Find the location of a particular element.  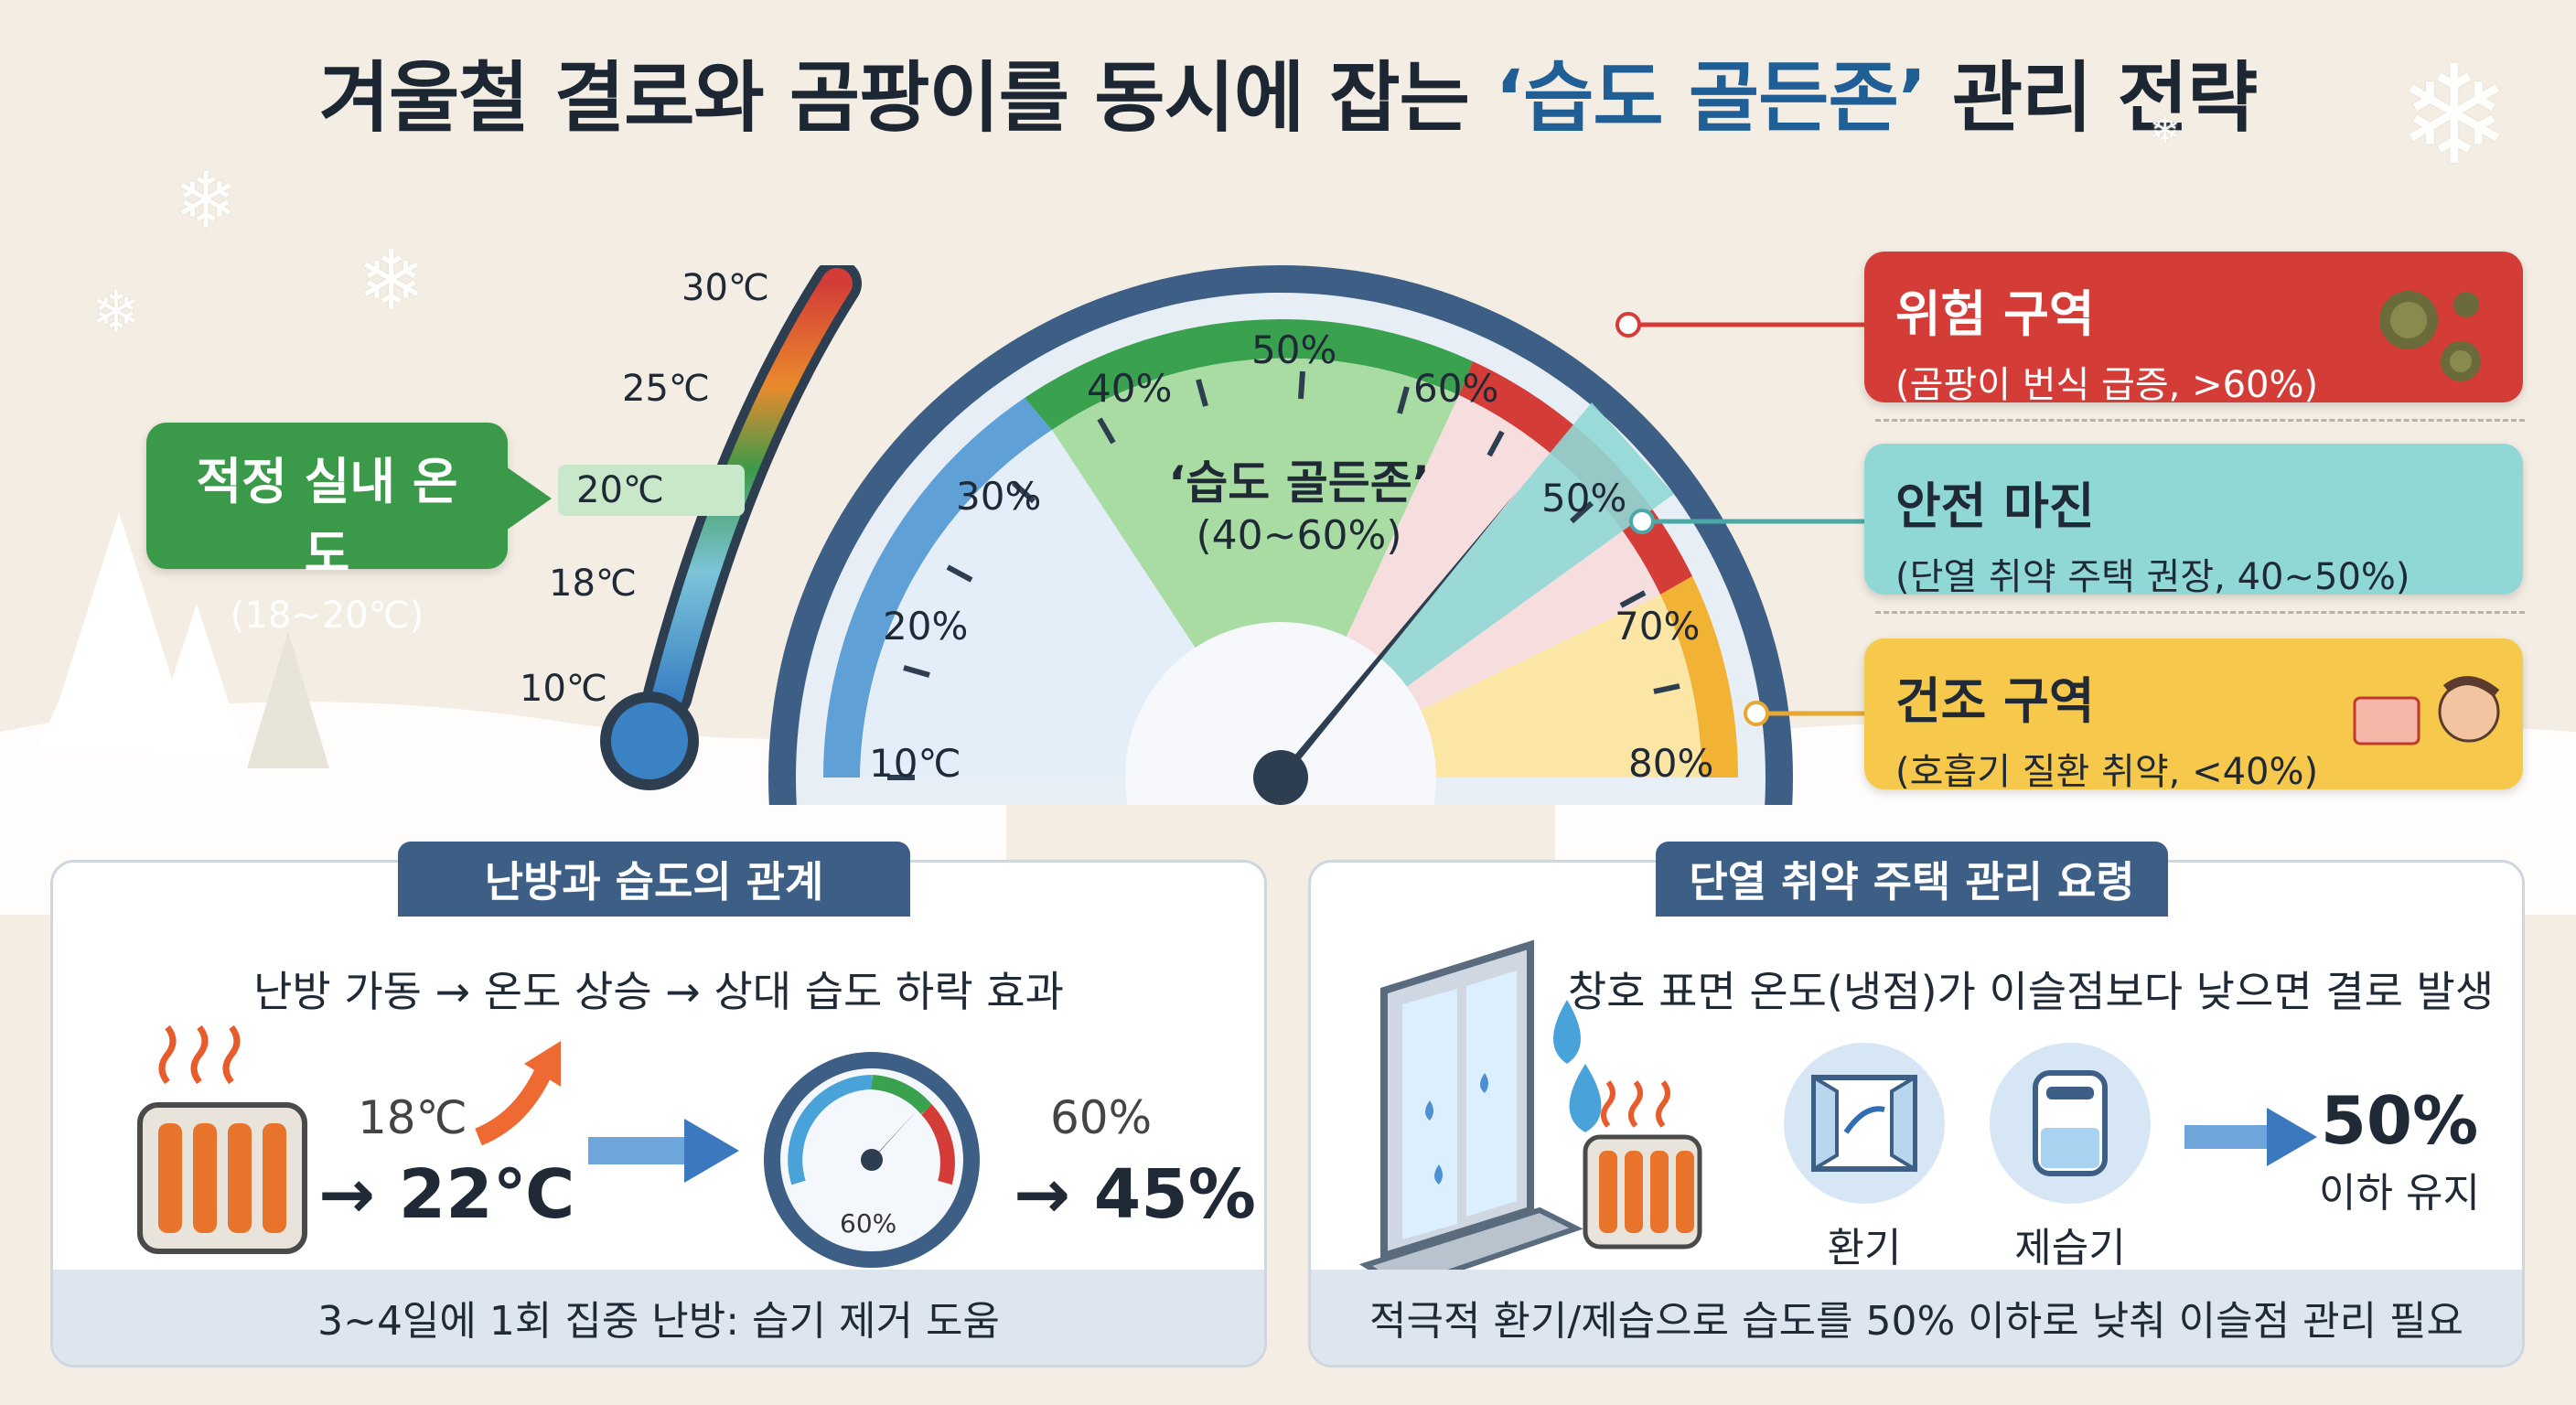

callout-pointer is located at coordinates (529, 499).